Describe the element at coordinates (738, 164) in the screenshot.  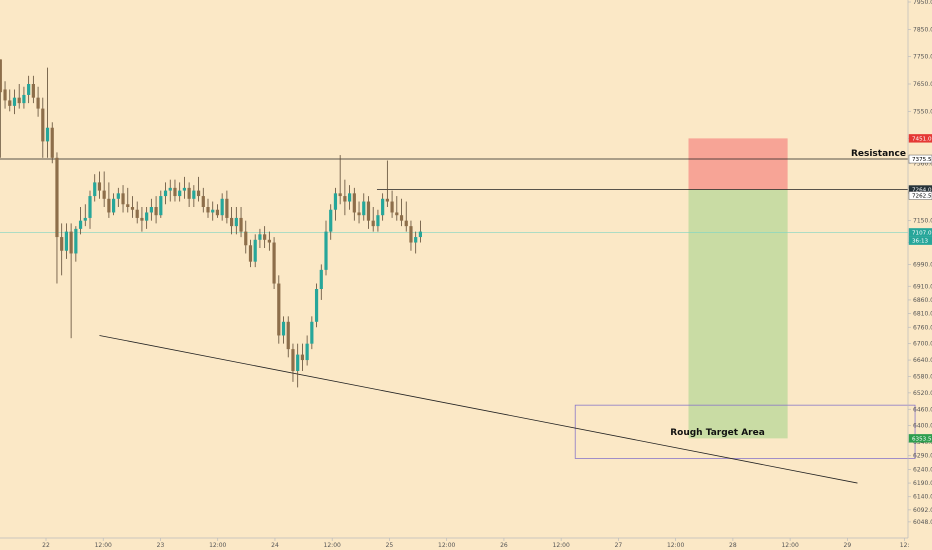
I see `risk-zone` at that location.